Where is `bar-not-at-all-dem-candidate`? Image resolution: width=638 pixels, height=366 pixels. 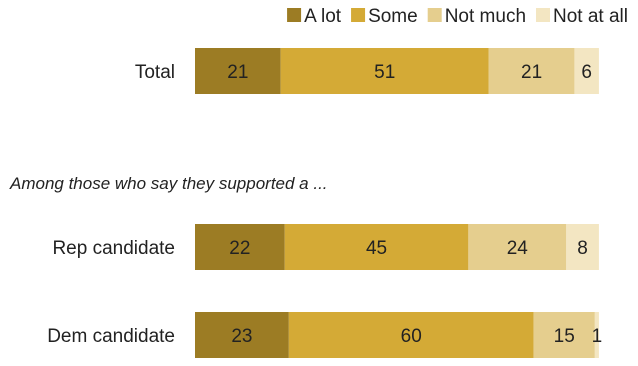 bar-not-at-all-dem-candidate is located at coordinates (596, 335).